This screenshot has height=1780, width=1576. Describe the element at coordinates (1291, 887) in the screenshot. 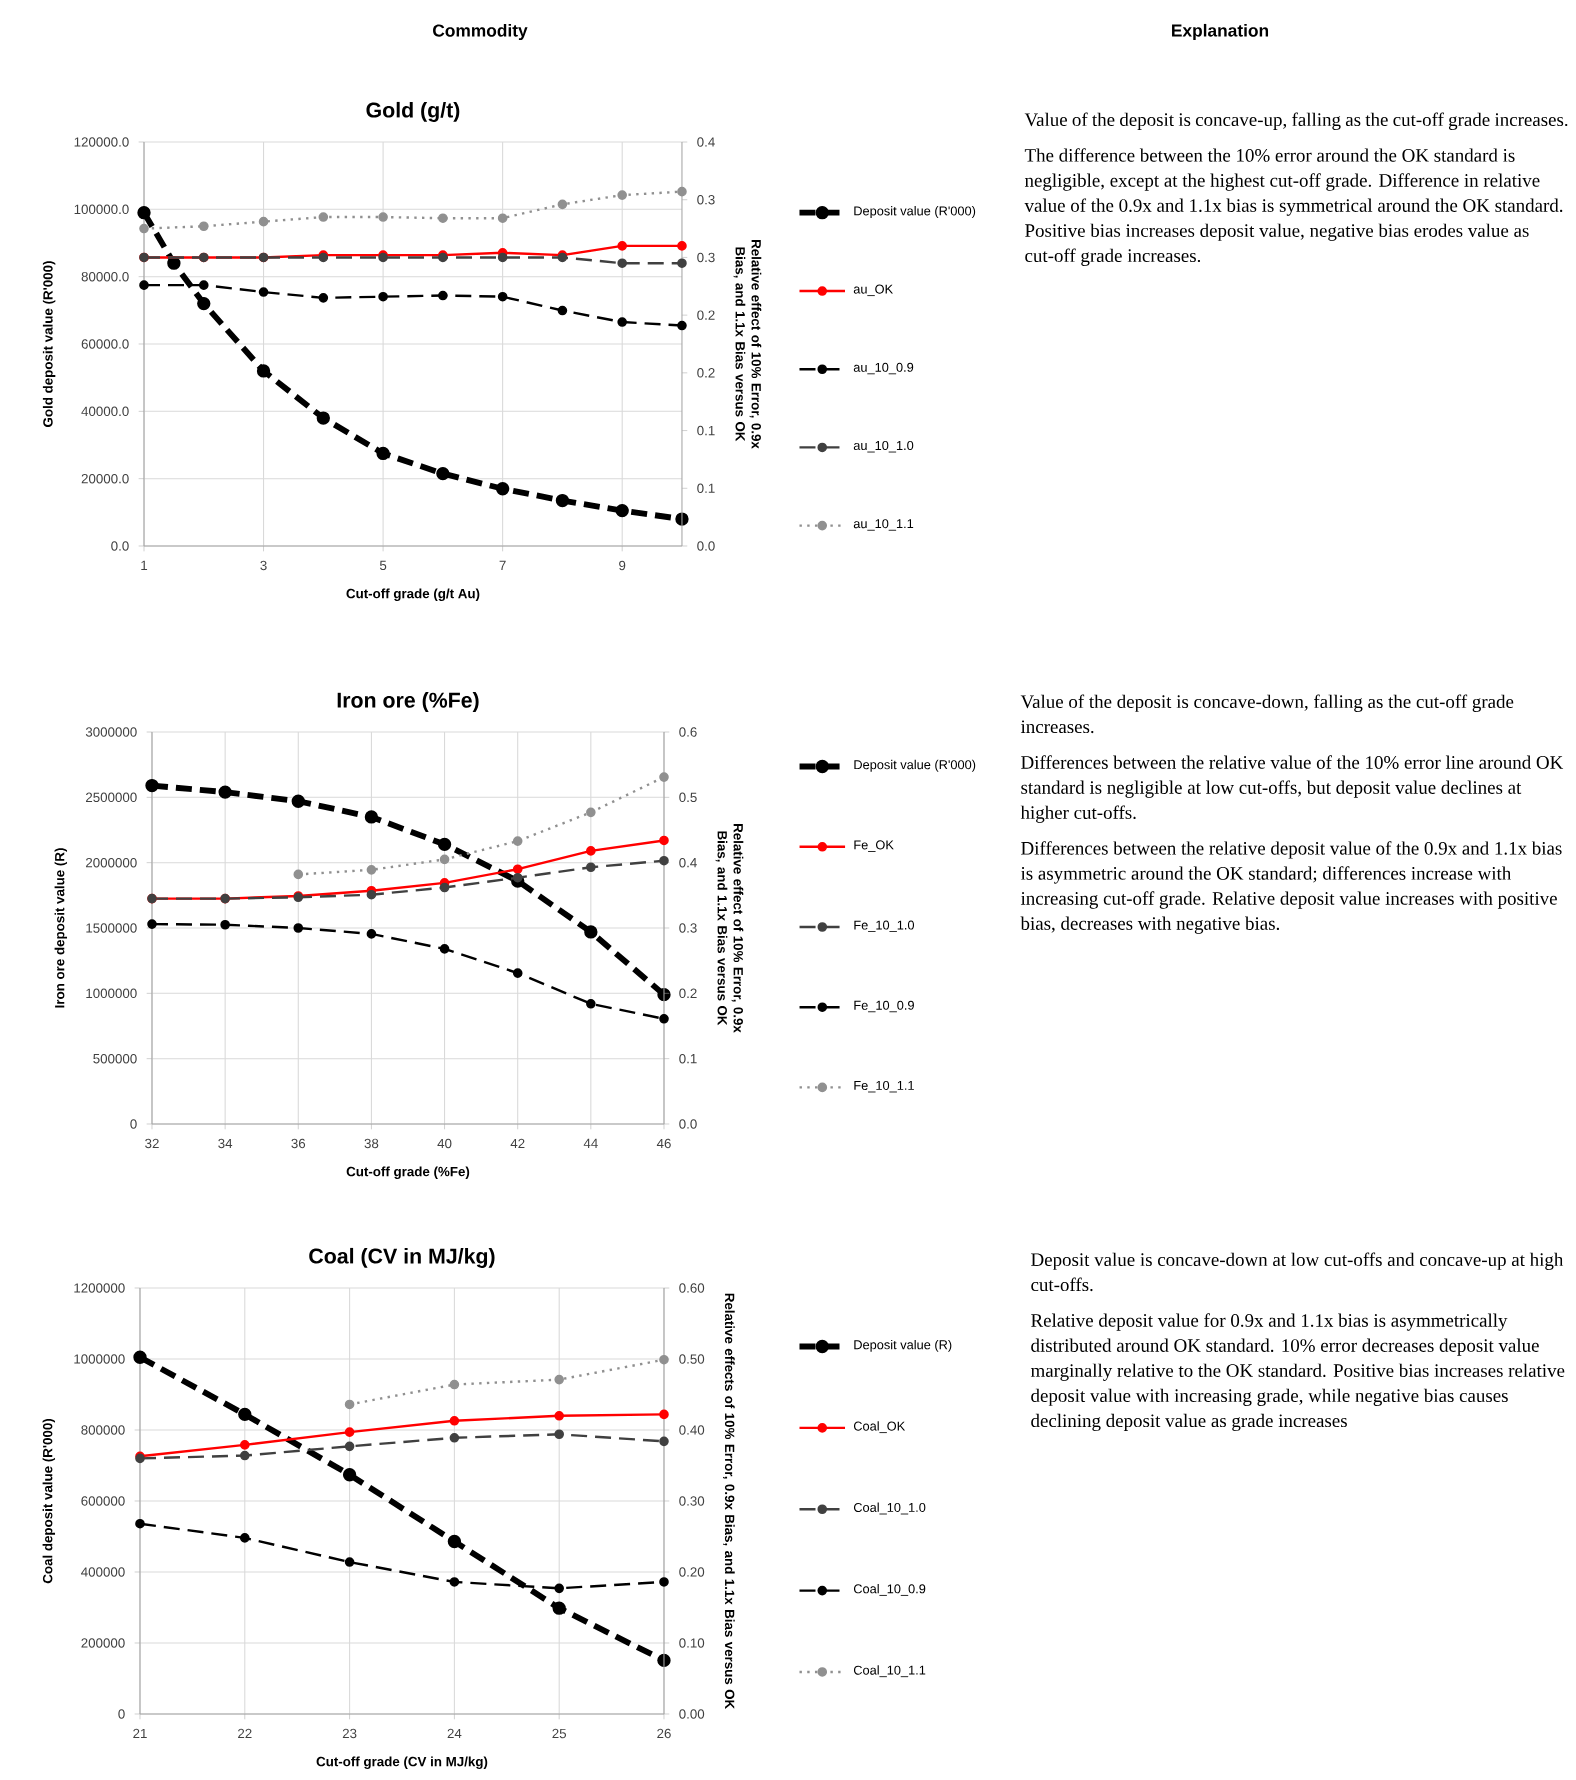

I see `text: Differences between the relative deposit value of the 0.9x and 1.1x bias is asymmetric around the OK standard; differences increase with increasing cut-off grade. Relative deposit value increases with positive bias, decreases with negative bias.` at that location.